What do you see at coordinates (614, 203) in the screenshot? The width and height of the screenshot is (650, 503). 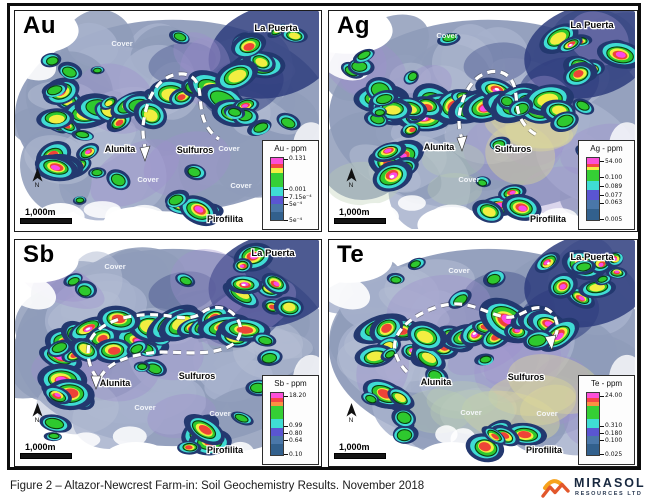 I see `legend-value: 0.063` at bounding box center [614, 203].